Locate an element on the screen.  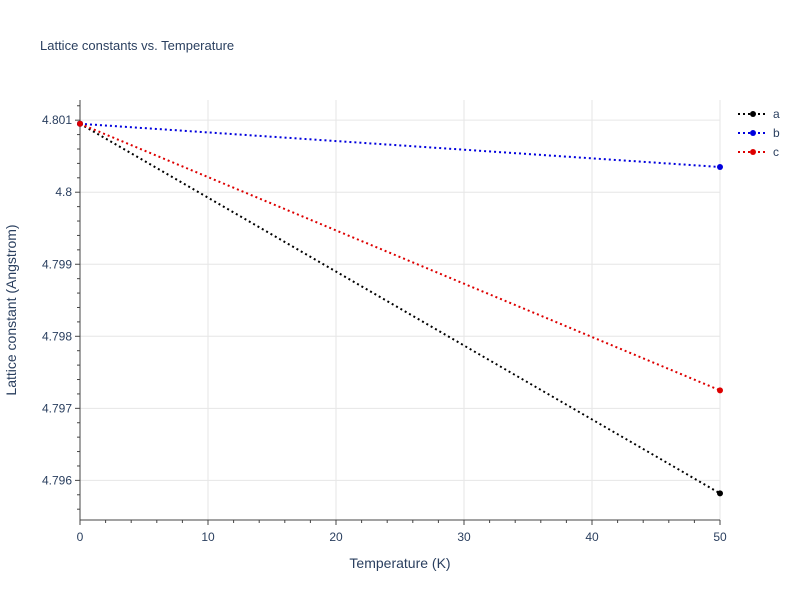
x-axis-title: Temperature (K) is located at coordinates (399, 563).